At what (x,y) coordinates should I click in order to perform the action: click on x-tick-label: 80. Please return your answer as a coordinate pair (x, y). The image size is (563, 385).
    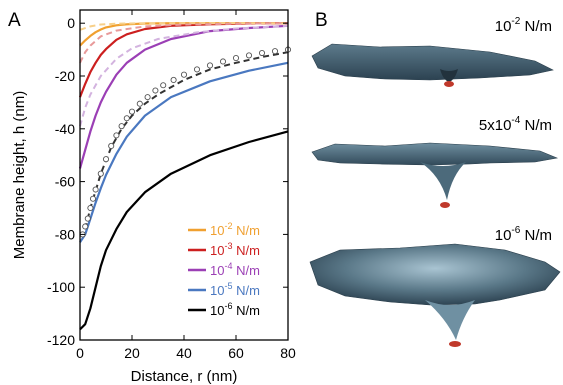
    Looking at the image, I should click on (288, 353).